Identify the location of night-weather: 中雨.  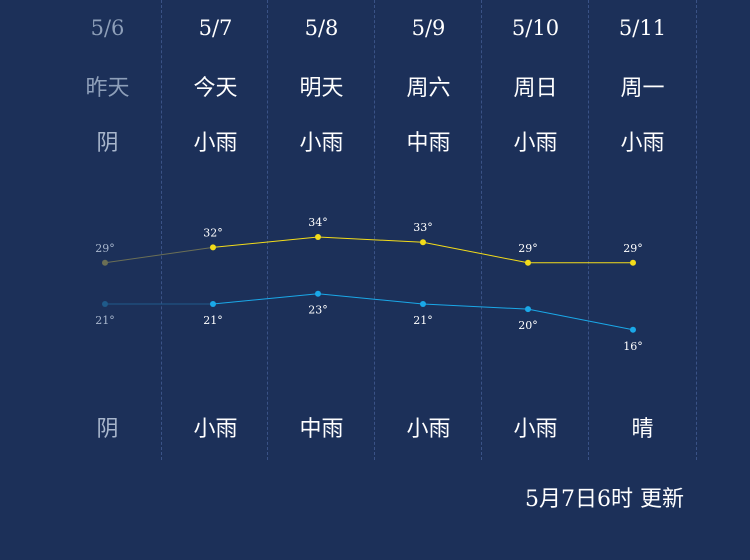
(321, 429).